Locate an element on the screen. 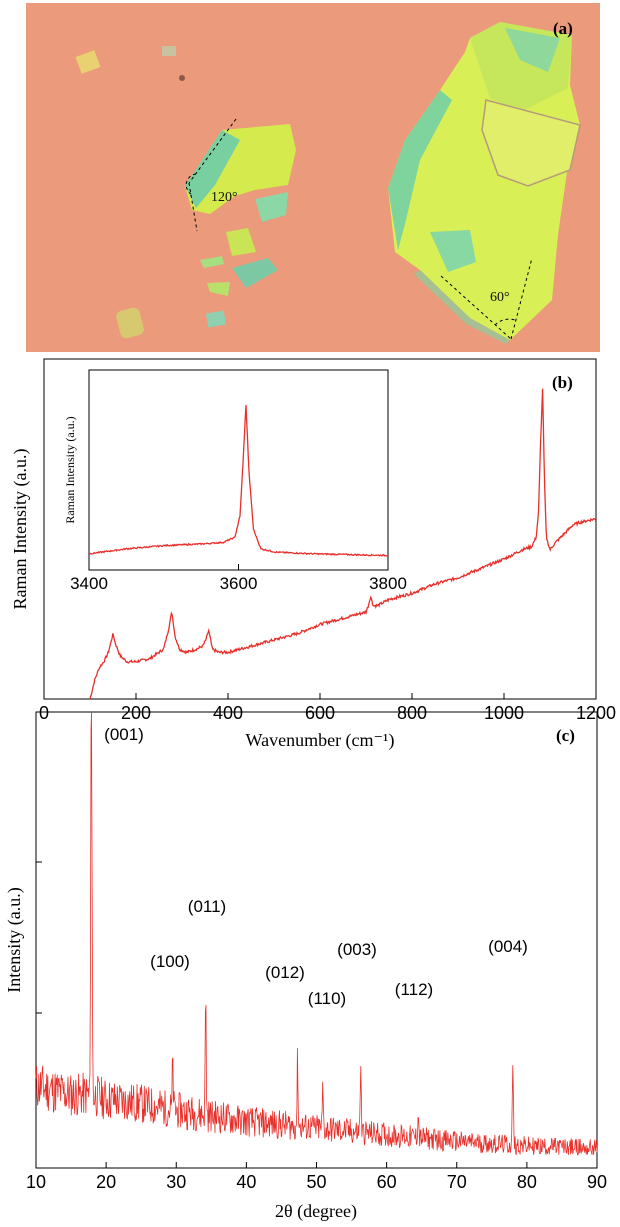 The height and width of the screenshot is (1227, 620). y-axis-ticks is located at coordinates (39, 937).